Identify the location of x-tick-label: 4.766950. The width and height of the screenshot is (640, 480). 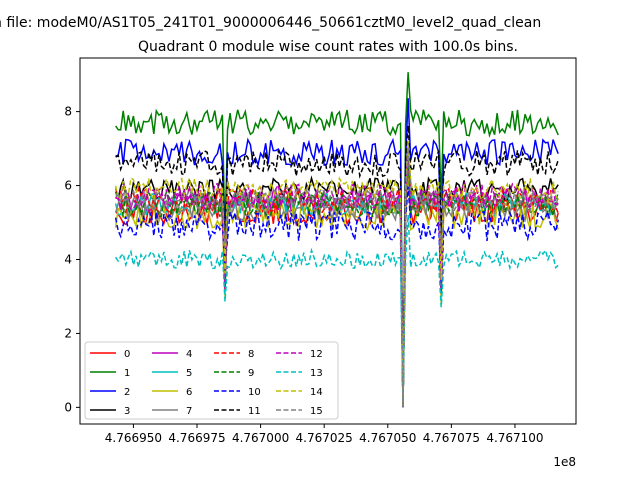
(133, 438).